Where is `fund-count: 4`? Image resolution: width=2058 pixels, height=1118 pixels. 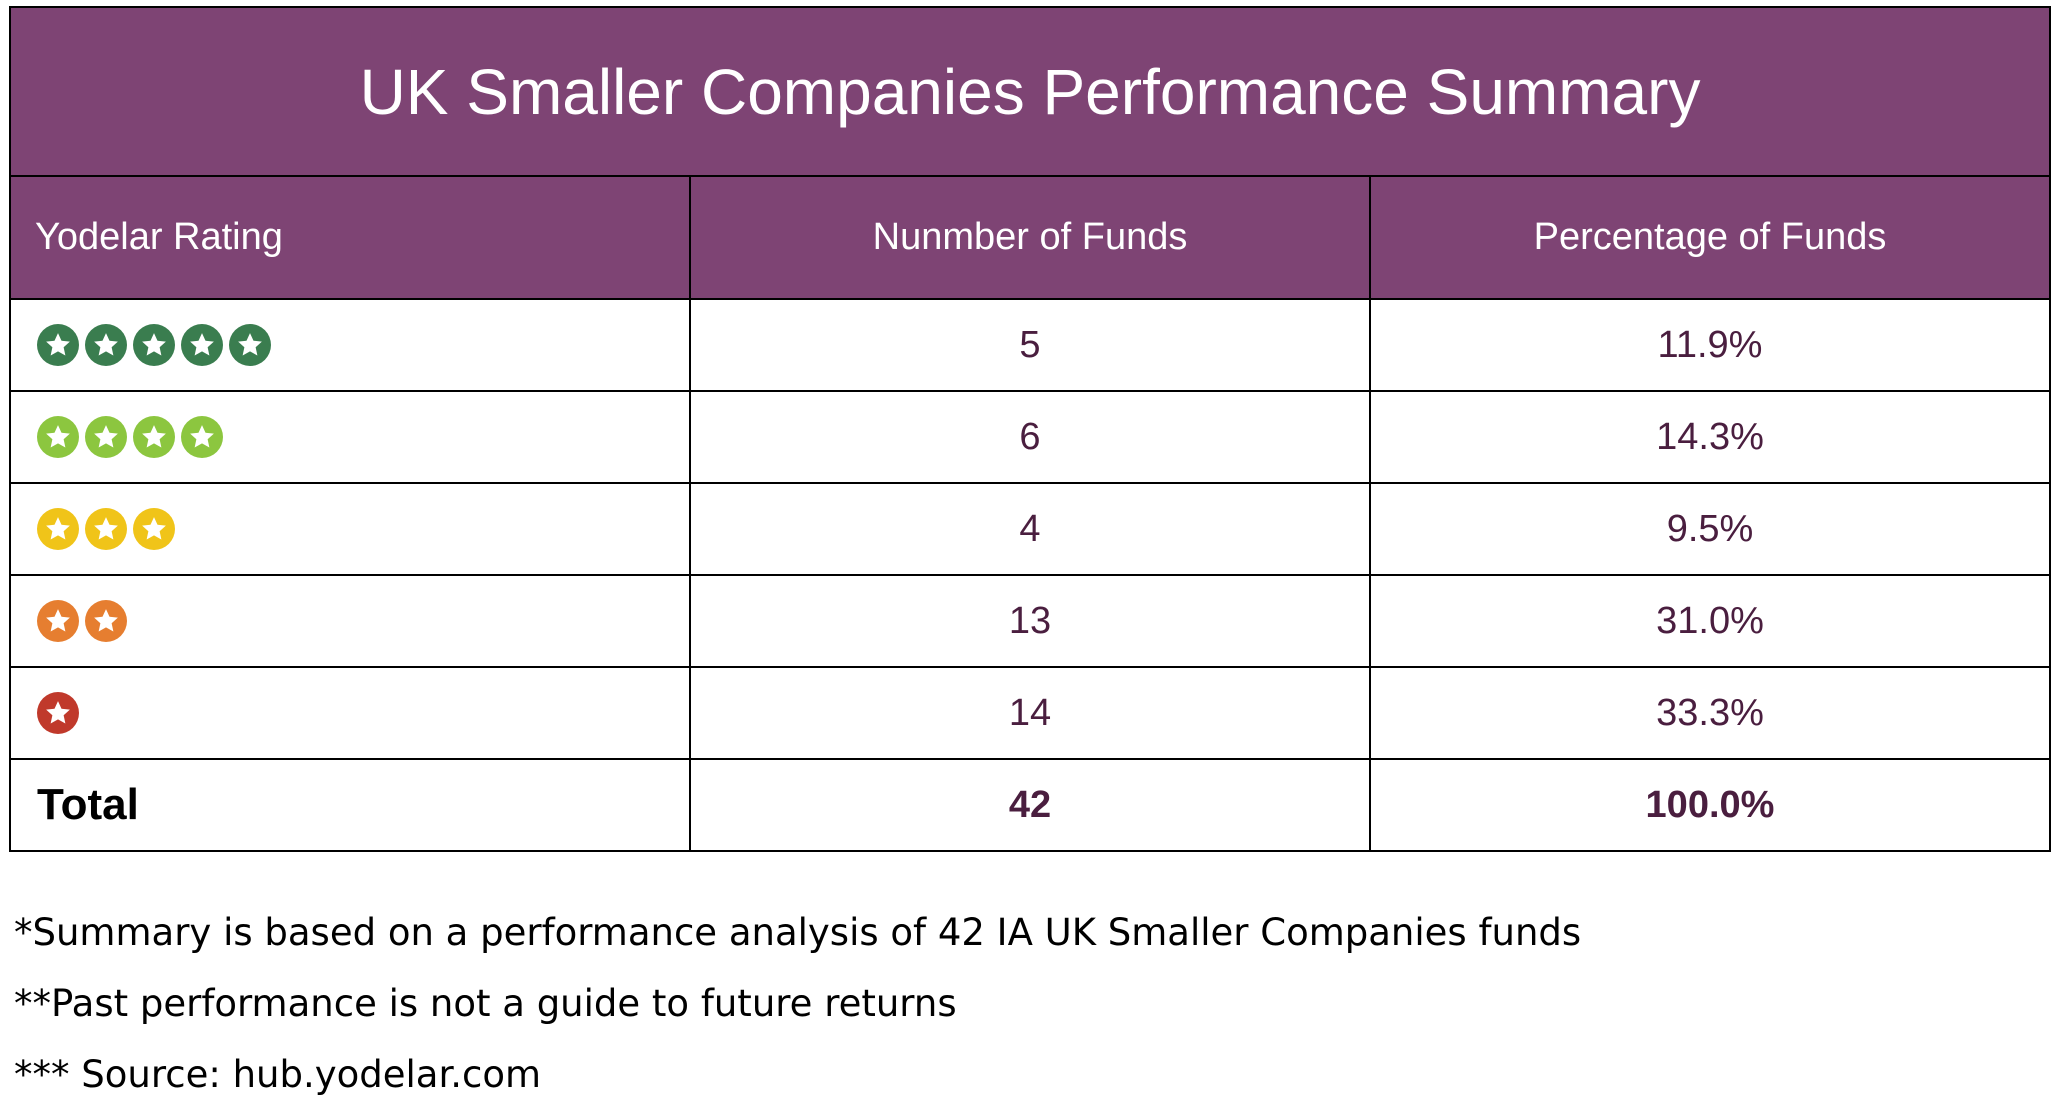
fund-count: 4 is located at coordinates (1030, 529).